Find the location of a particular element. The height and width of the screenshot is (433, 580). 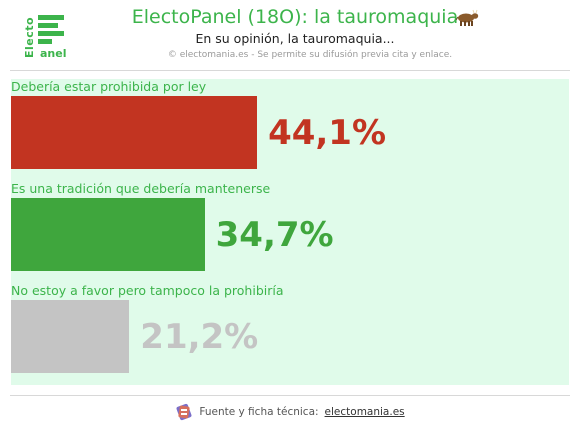

logo-text: Electo is located at coordinates (29, 37).